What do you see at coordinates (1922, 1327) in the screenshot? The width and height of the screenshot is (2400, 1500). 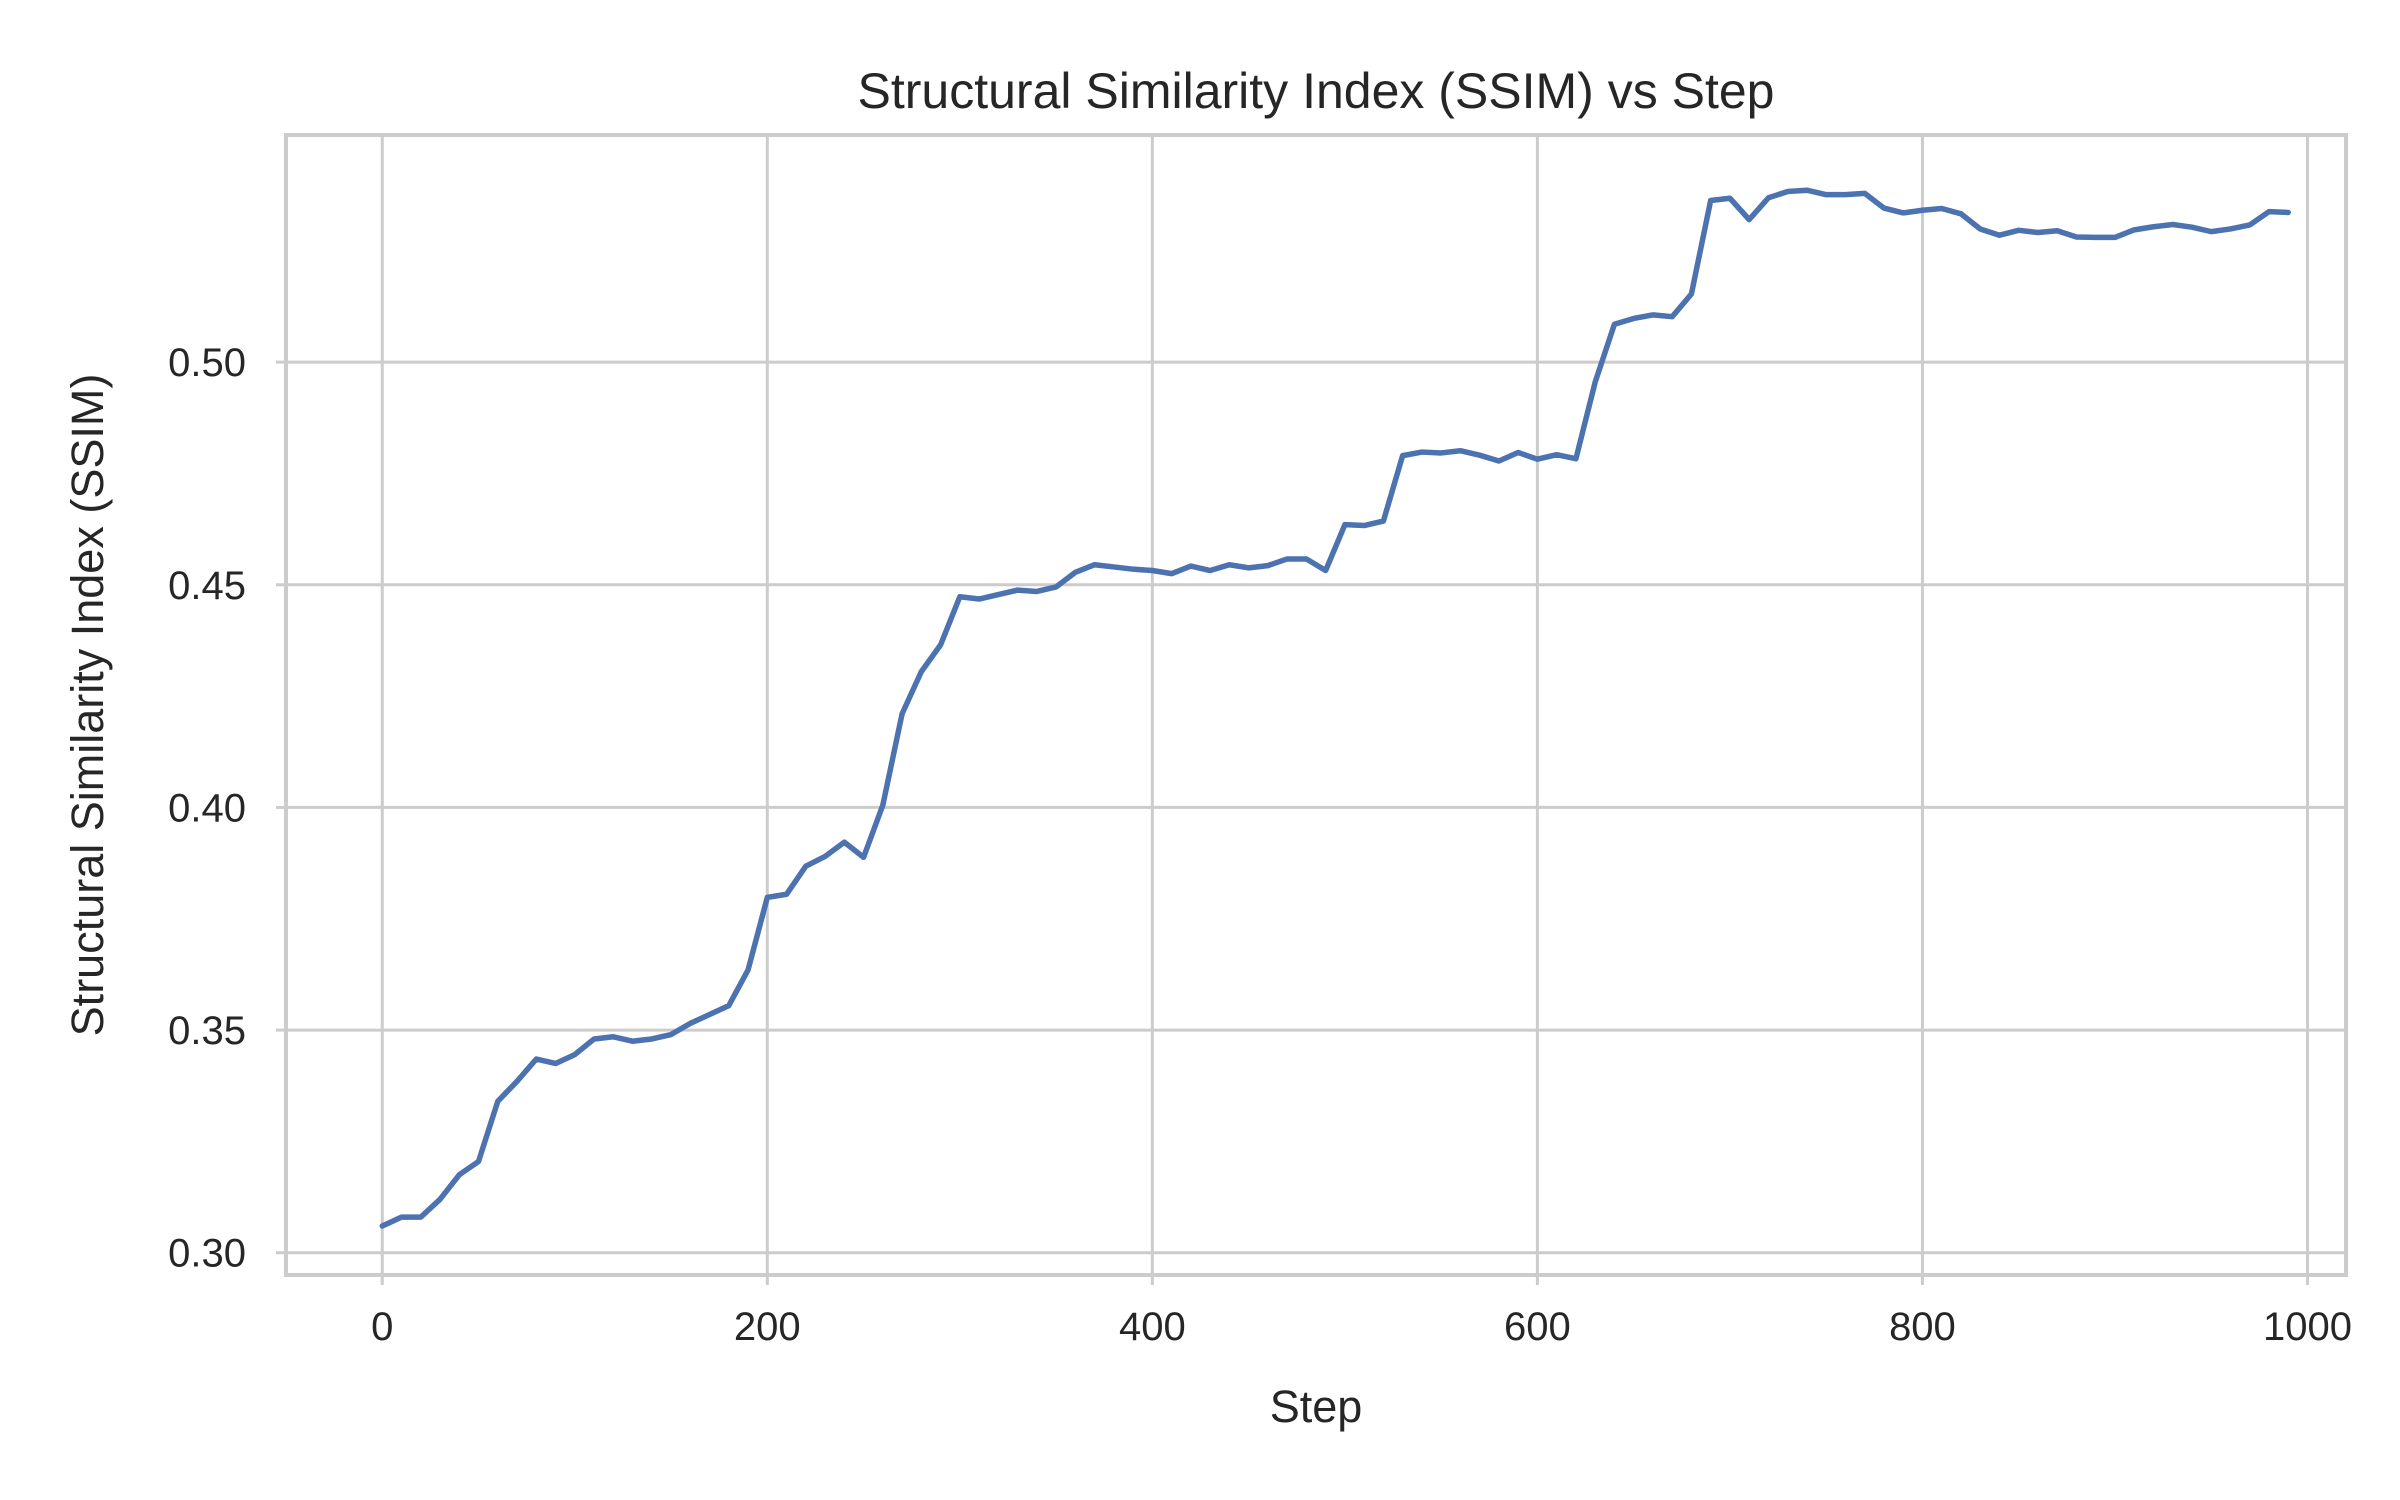 I see `x-tick-label: 800` at bounding box center [1922, 1327].